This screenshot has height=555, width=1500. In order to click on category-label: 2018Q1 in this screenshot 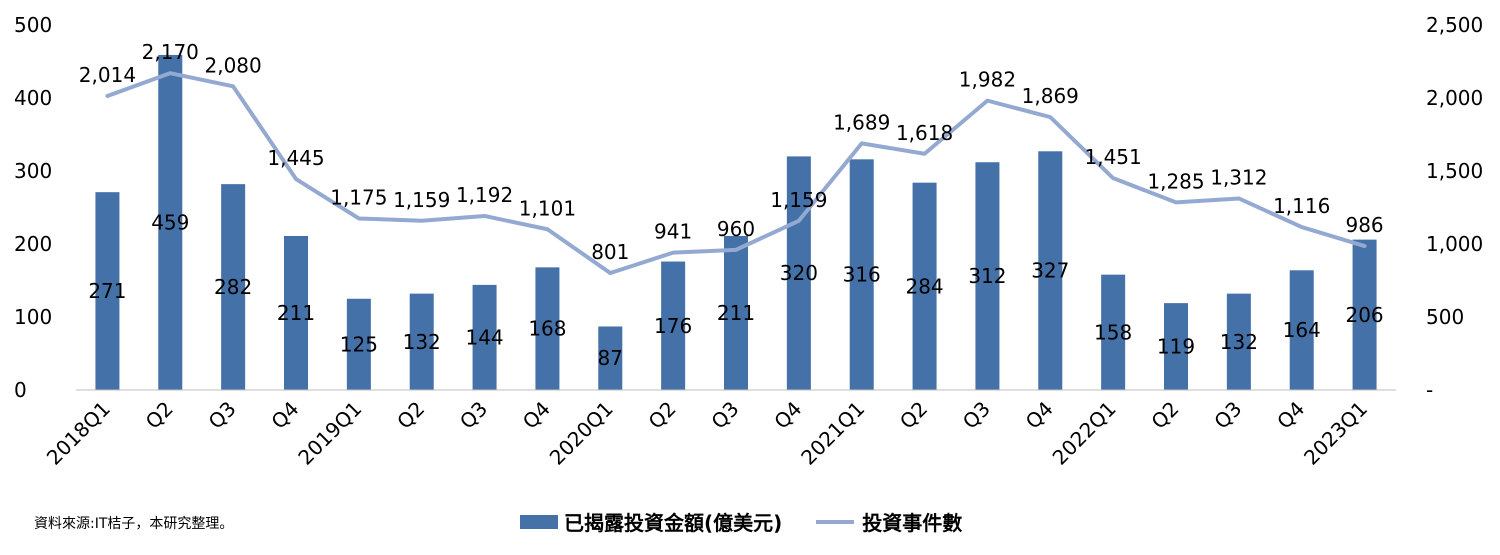, I will do `click(78, 433)`.